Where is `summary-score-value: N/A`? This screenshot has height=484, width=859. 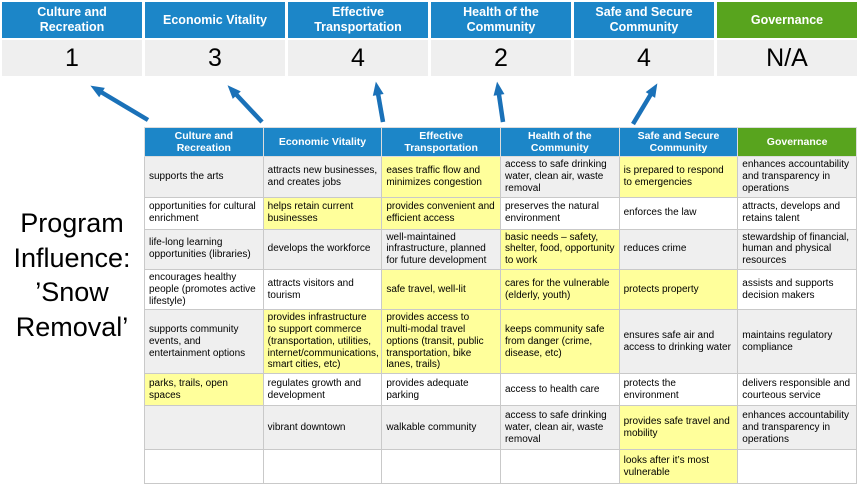 summary-score-value: N/A is located at coordinates (787, 58).